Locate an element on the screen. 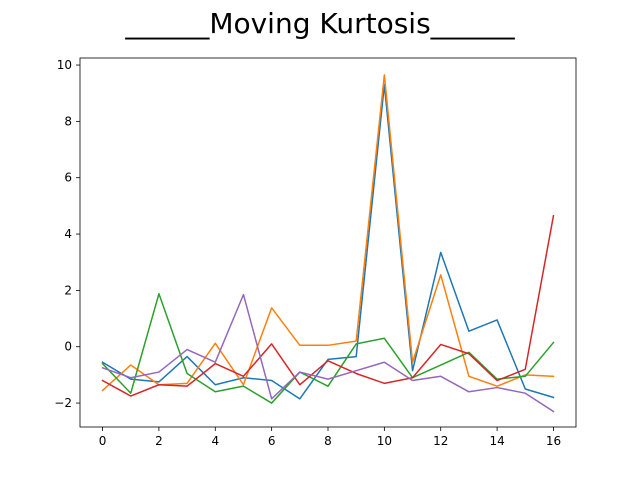 Image resolution: width=640 pixels, height=480 pixels. y-tick-label: 10 is located at coordinates (64, 65).